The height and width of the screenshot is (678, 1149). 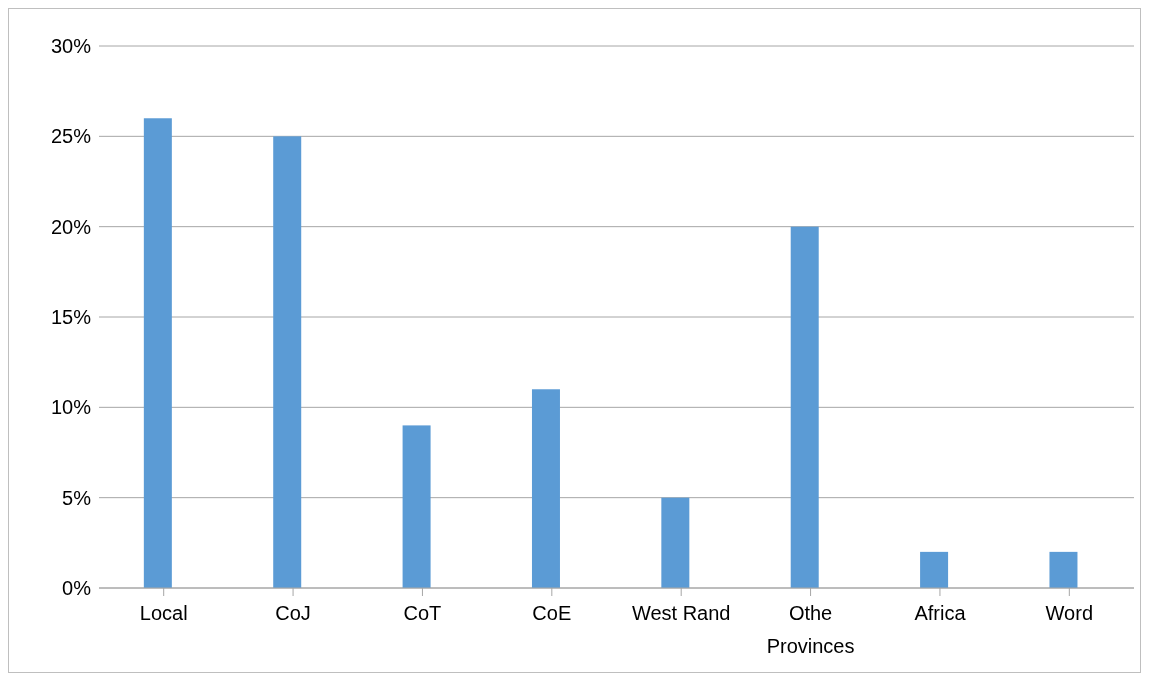 What do you see at coordinates (552, 613) in the screenshot?
I see `x-tick-label: CoE` at bounding box center [552, 613].